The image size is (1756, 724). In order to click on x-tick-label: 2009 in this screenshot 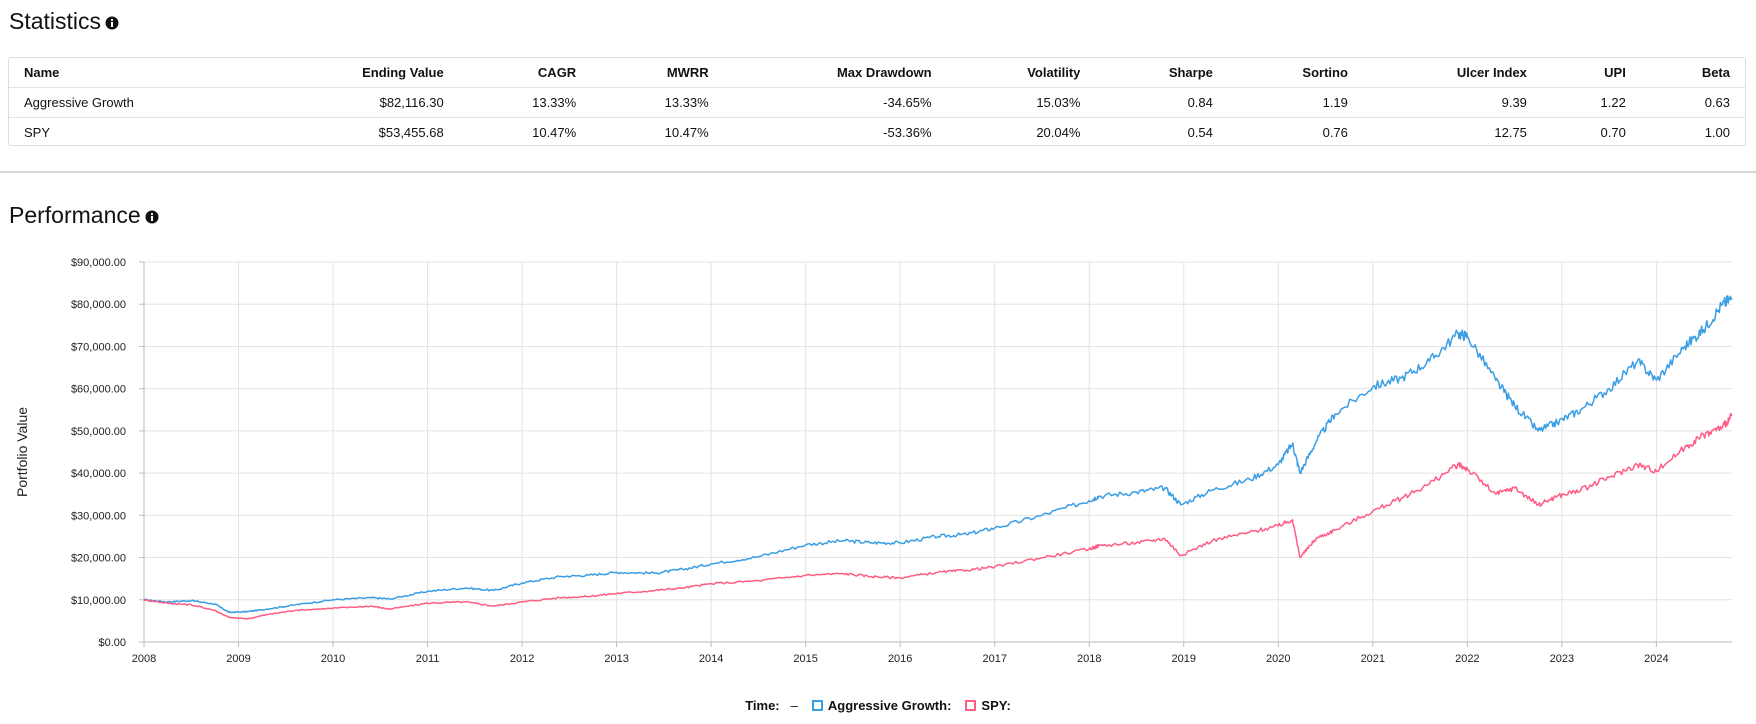, I will do `click(238, 659)`.